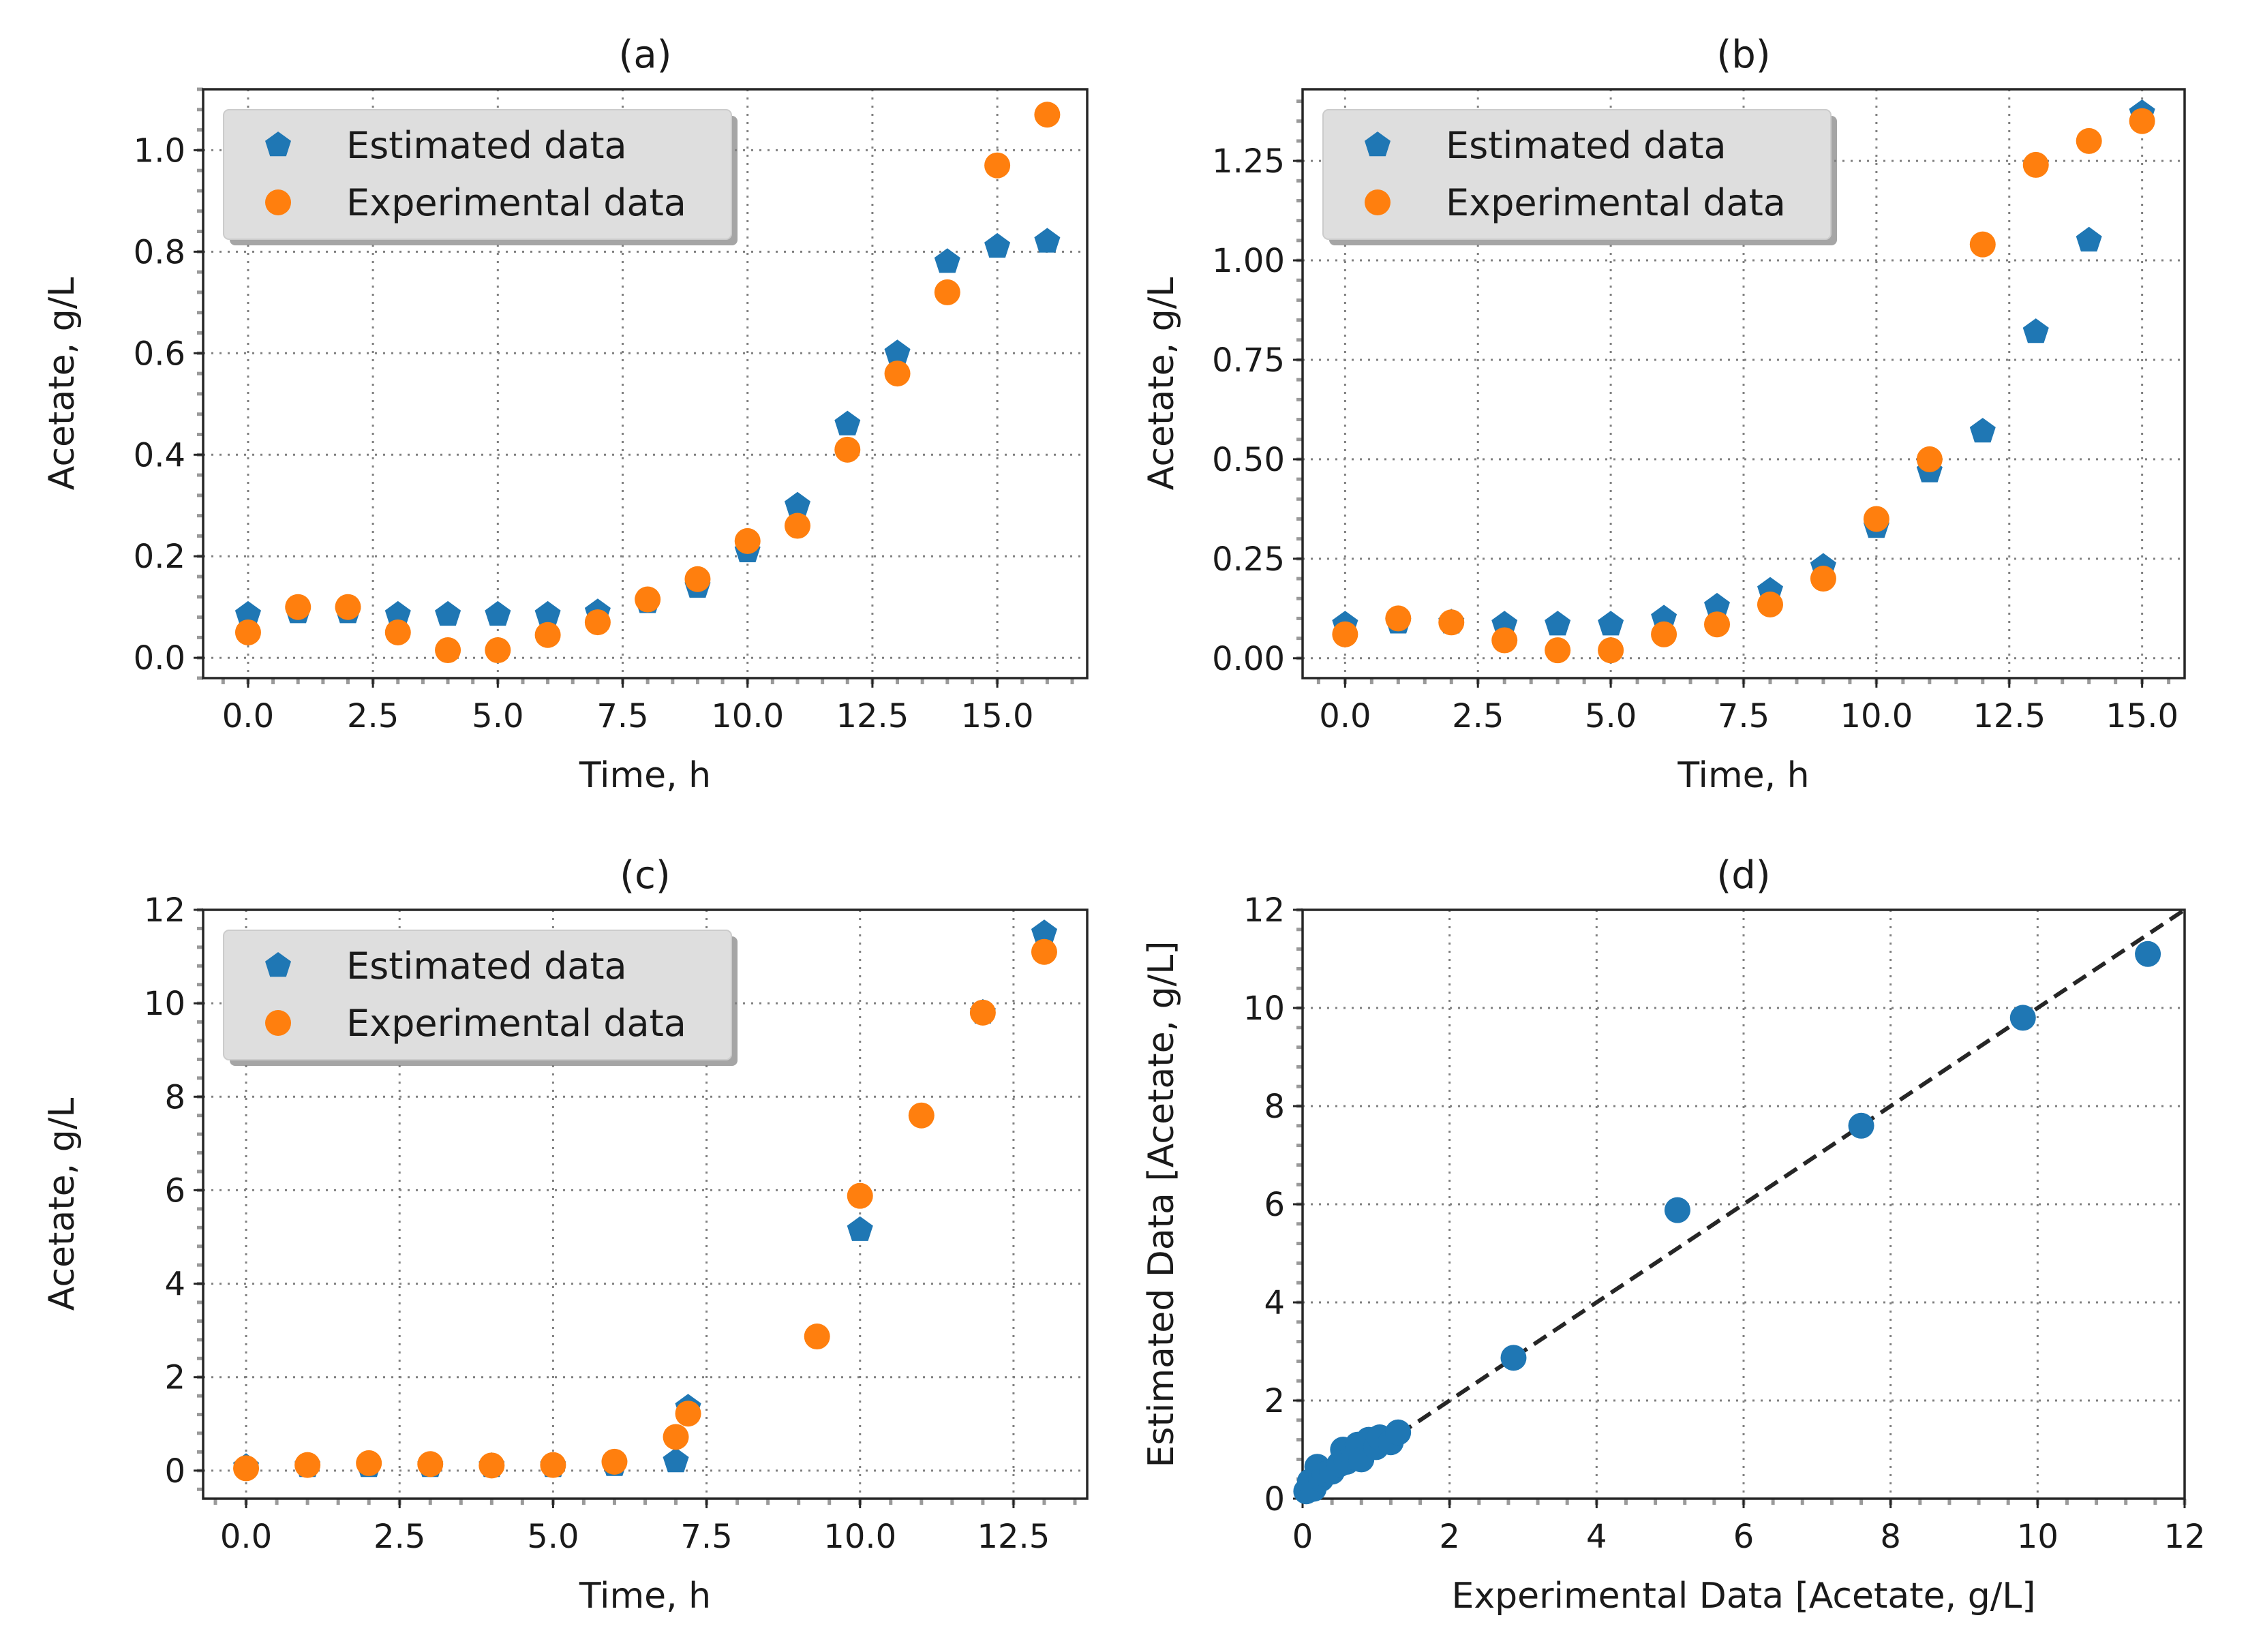 The width and height of the screenshot is (2248, 1652). I want to click on y-axis-label: Estimated Data [Acetate, g/L], so click(1161, 1204).